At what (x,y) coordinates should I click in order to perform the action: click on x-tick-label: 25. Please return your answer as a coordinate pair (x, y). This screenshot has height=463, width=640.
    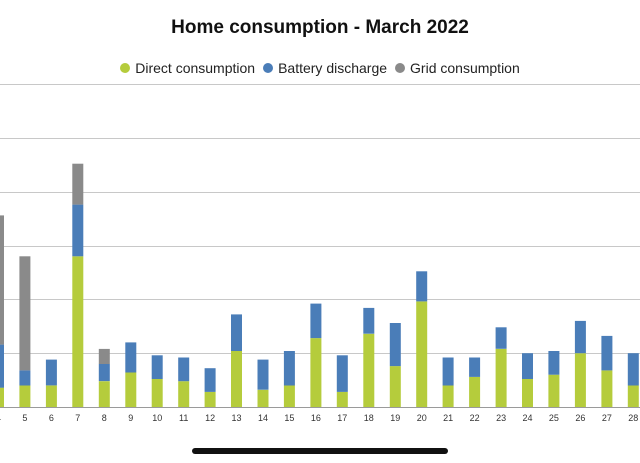
    Looking at the image, I should click on (554, 418).